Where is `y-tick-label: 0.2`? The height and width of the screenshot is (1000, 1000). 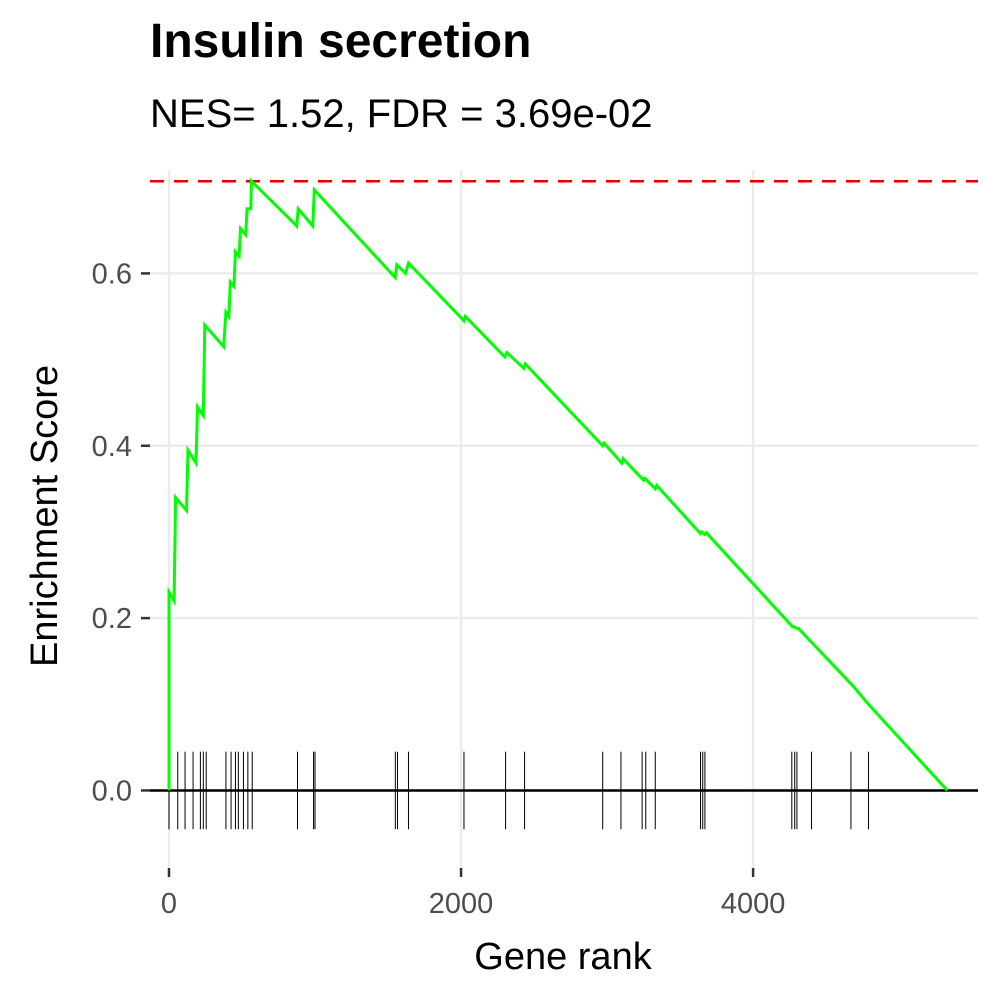 y-tick-label: 0.2 is located at coordinates (112, 619).